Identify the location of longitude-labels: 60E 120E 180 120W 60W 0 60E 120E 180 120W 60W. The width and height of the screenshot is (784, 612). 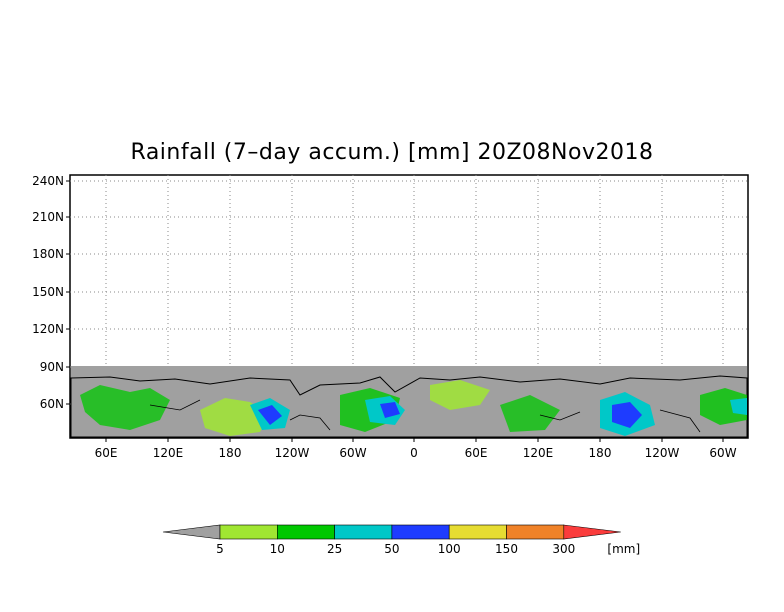
(416, 449).